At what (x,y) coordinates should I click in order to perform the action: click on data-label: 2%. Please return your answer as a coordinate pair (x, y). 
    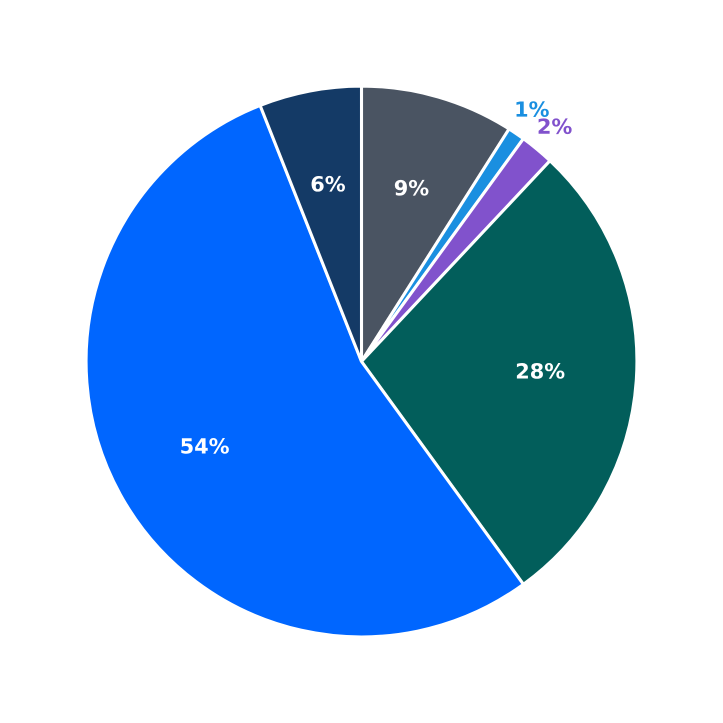
    Looking at the image, I should click on (555, 126).